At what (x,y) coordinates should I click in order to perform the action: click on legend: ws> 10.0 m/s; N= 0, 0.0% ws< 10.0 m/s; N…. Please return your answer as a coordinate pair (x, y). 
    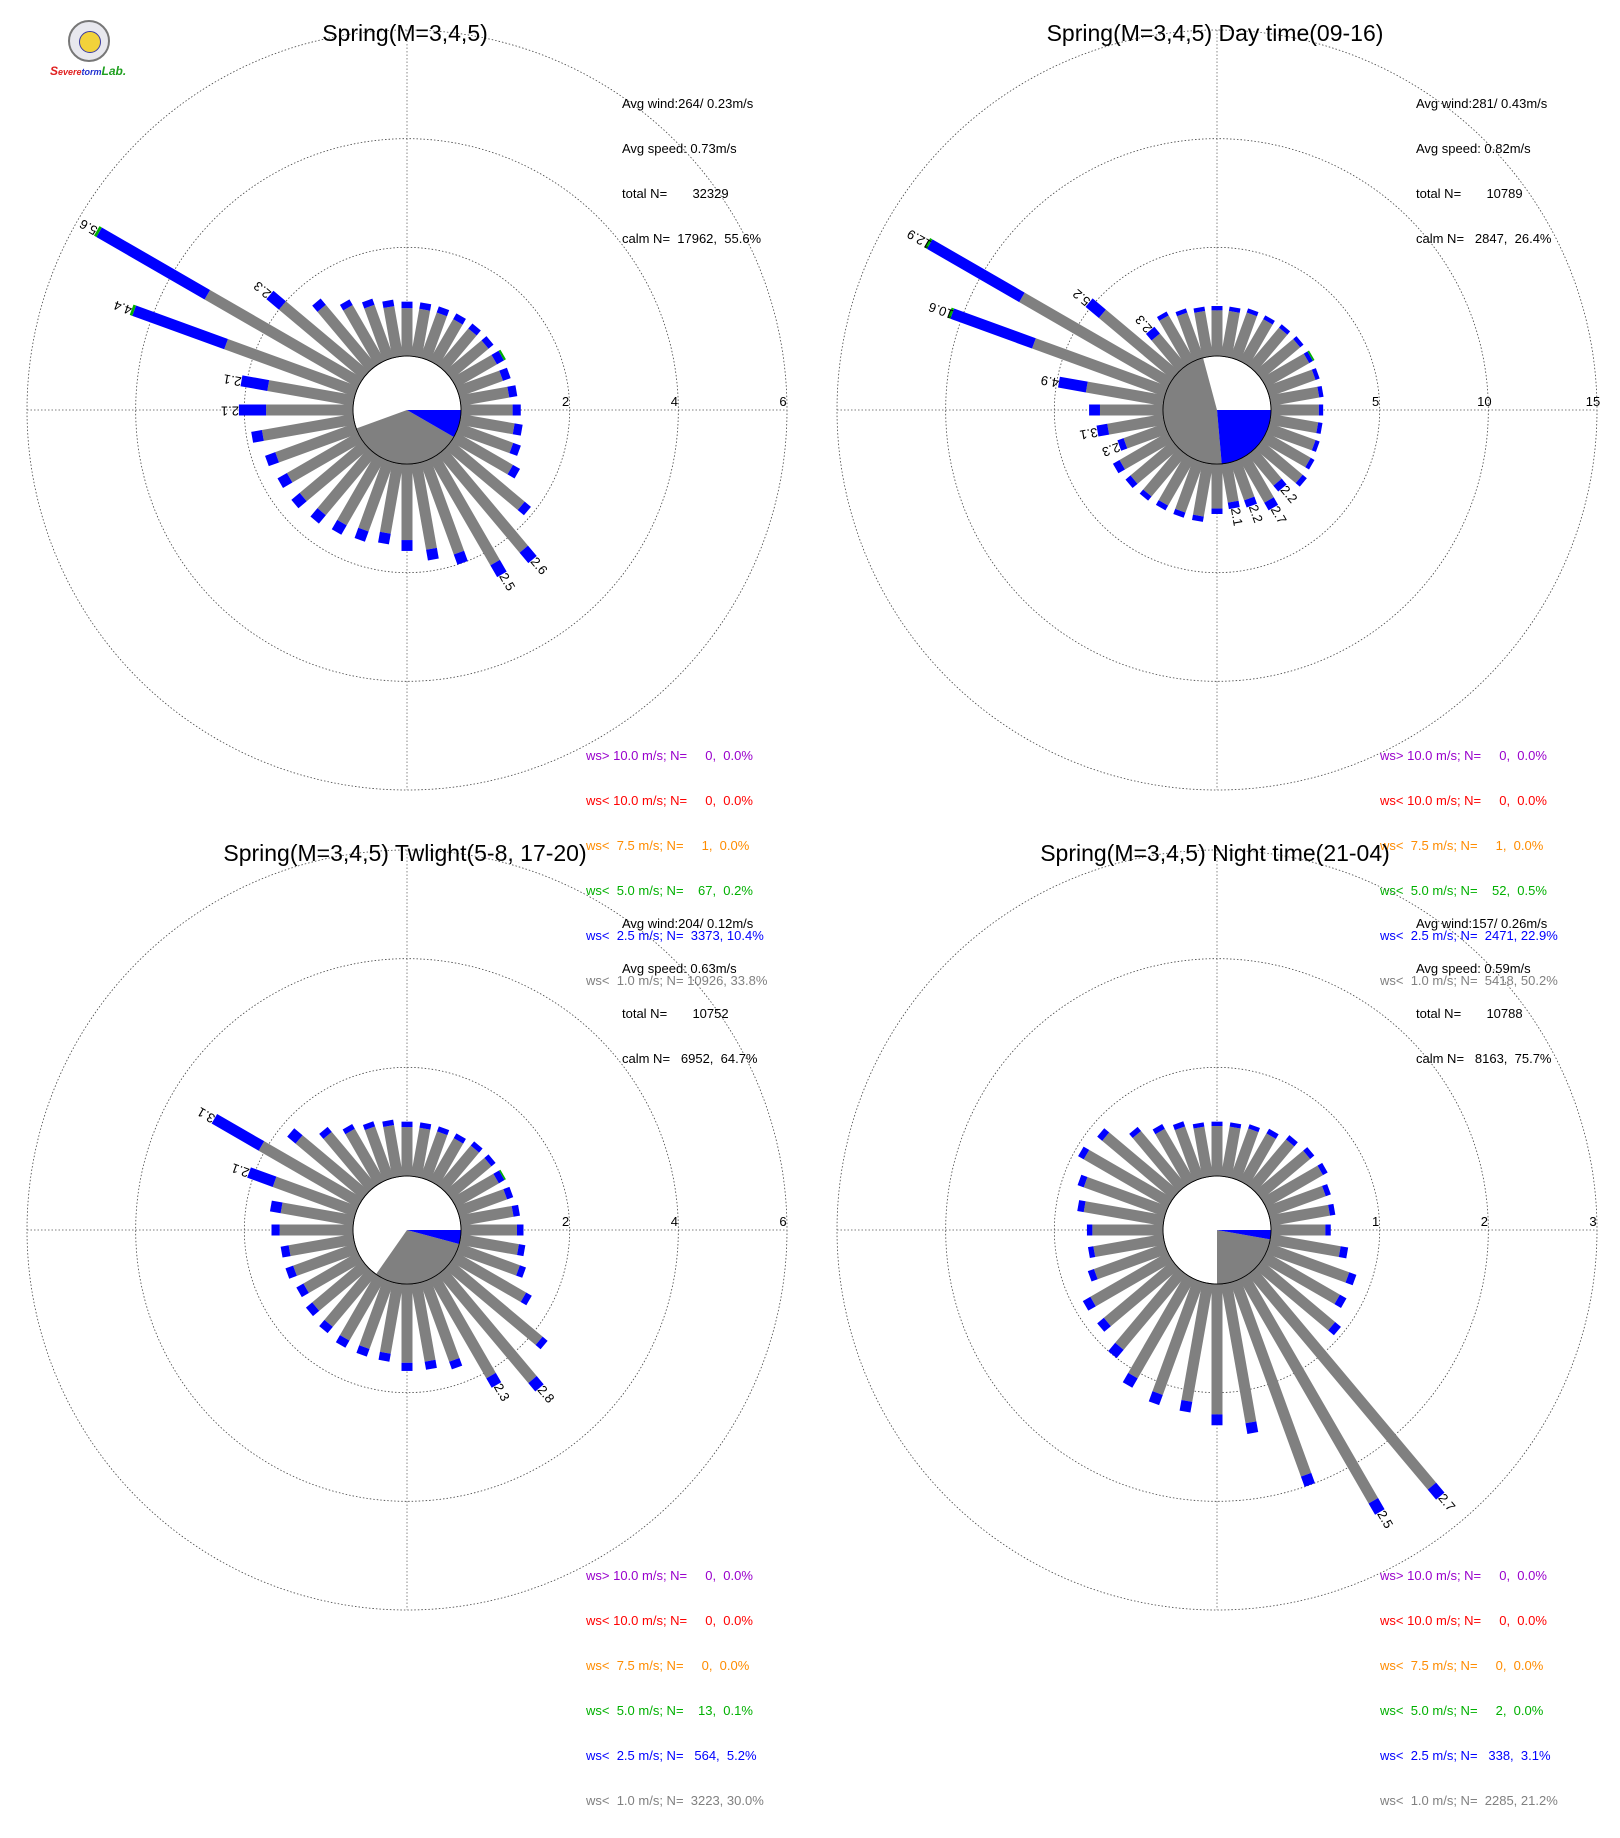
    Looking at the image, I should click on (676, 868).